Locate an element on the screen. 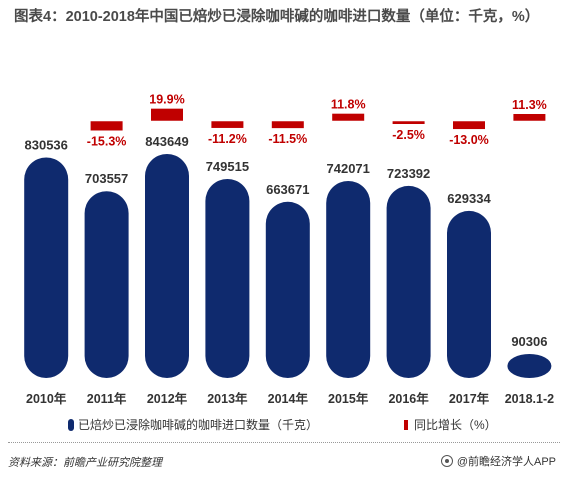 Image resolution: width=568 pixels, height=478 pixels. data-label-change-4: -11.5% is located at coordinates (287, 139).